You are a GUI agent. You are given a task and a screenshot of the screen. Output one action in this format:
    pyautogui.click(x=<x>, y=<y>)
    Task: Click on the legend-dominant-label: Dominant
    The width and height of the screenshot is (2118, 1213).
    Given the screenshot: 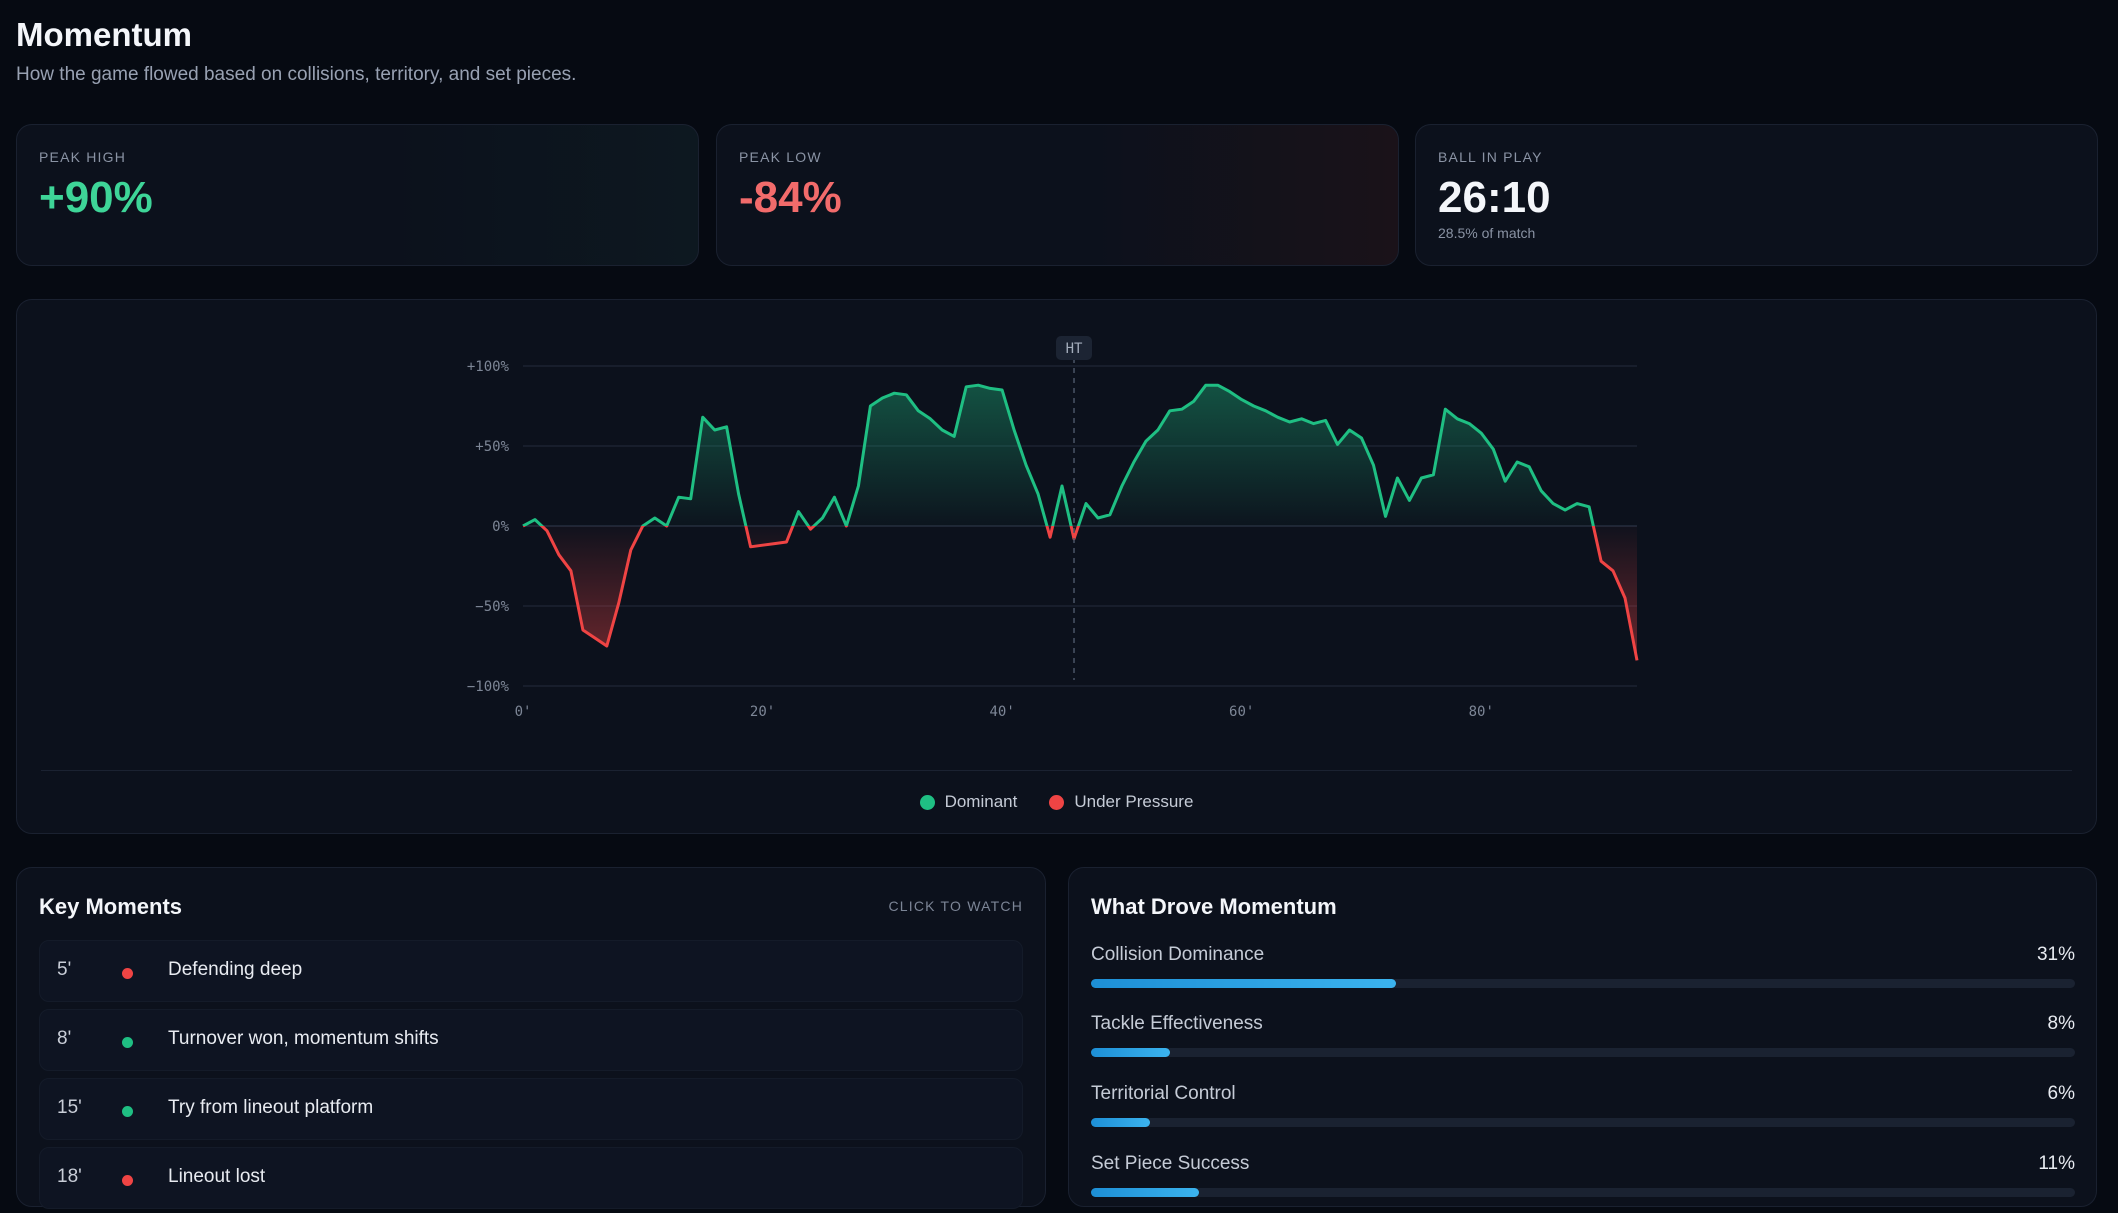 What is the action you would take?
    pyautogui.click(x=981, y=801)
    